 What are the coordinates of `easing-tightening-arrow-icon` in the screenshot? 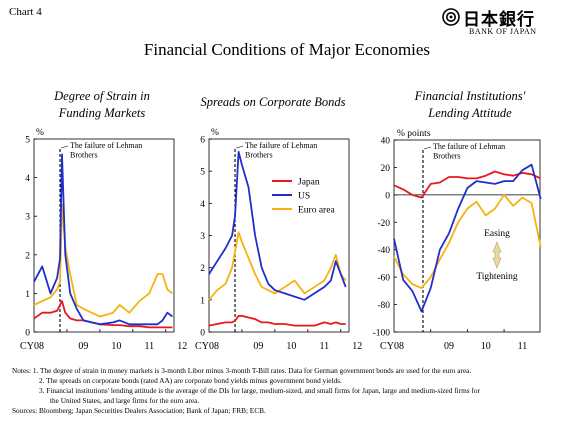 It's located at (497, 255).